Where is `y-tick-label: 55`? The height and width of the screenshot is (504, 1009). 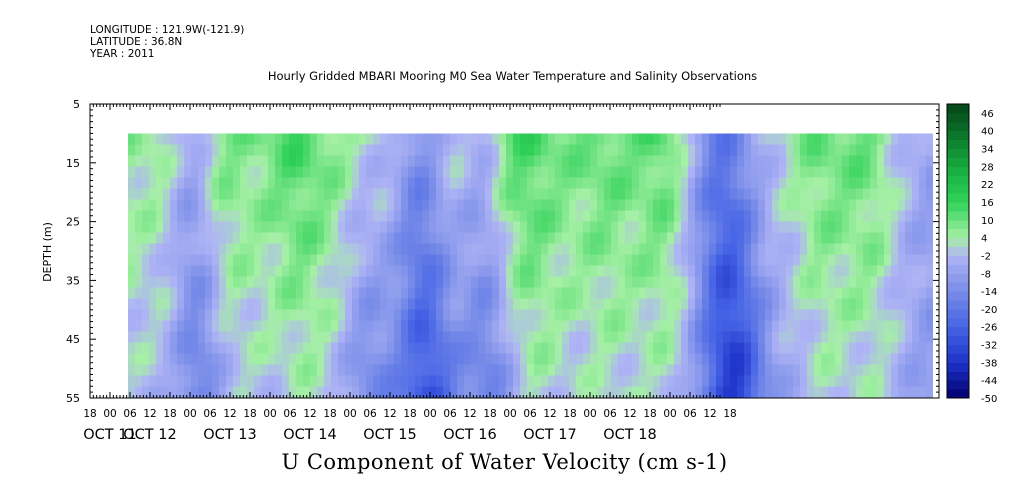 y-tick-label: 55 is located at coordinates (73, 398).